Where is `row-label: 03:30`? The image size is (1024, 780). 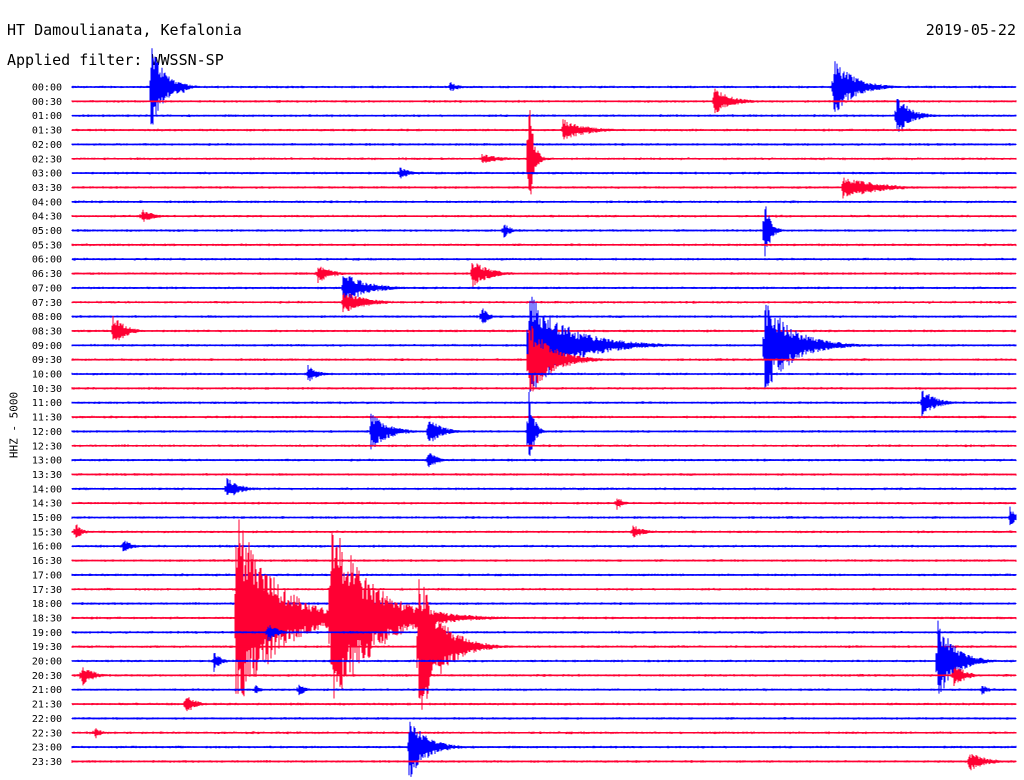
row-label: 03:30 is located at coordinates (47, 188).